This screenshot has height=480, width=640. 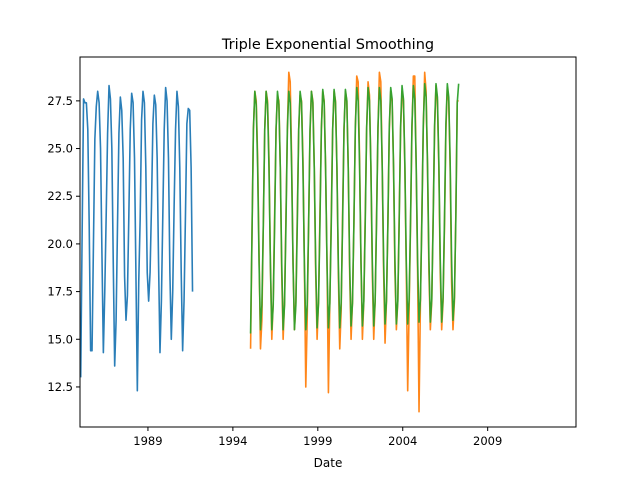 What do you see at coordinates (402, 441) in the screenshot?
I see `x-tick-label: 2004` at bounding box center [402, 441].